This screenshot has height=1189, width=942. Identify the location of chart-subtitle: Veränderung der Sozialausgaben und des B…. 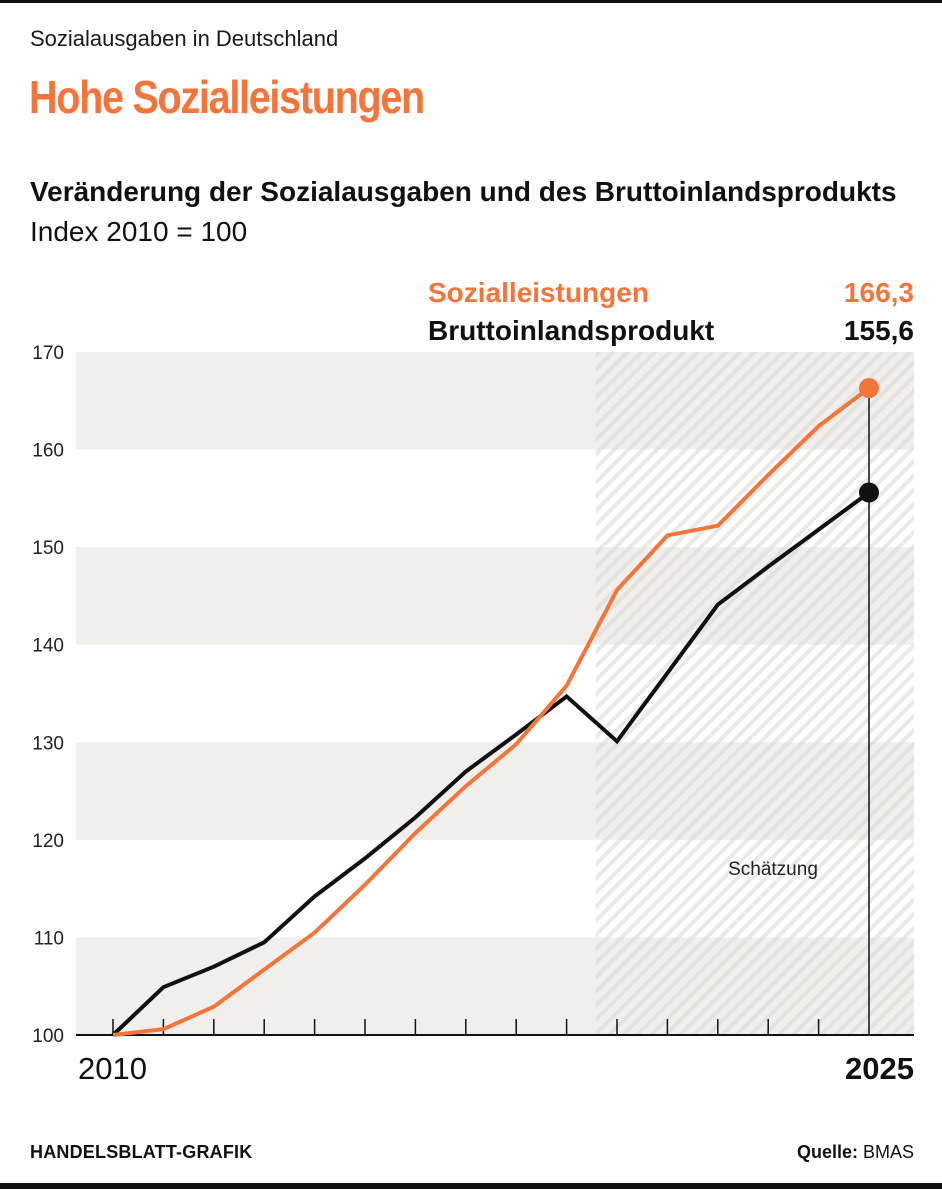
(486, 212).